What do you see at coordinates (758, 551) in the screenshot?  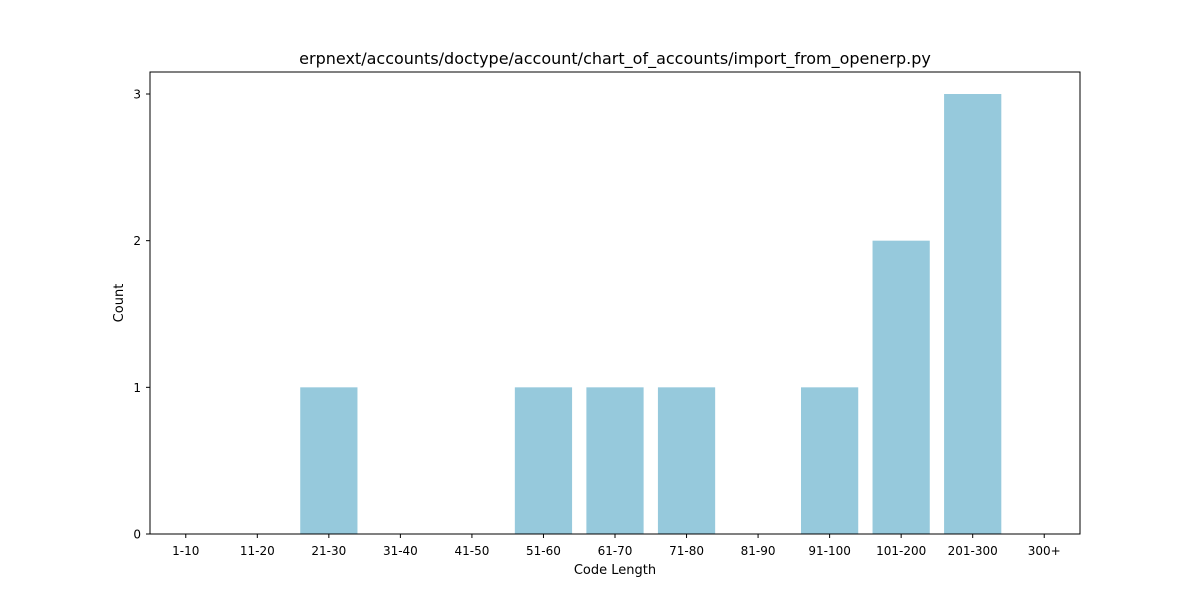 I see `x-tick-label: 81-90` at bounding box center [758, 551].